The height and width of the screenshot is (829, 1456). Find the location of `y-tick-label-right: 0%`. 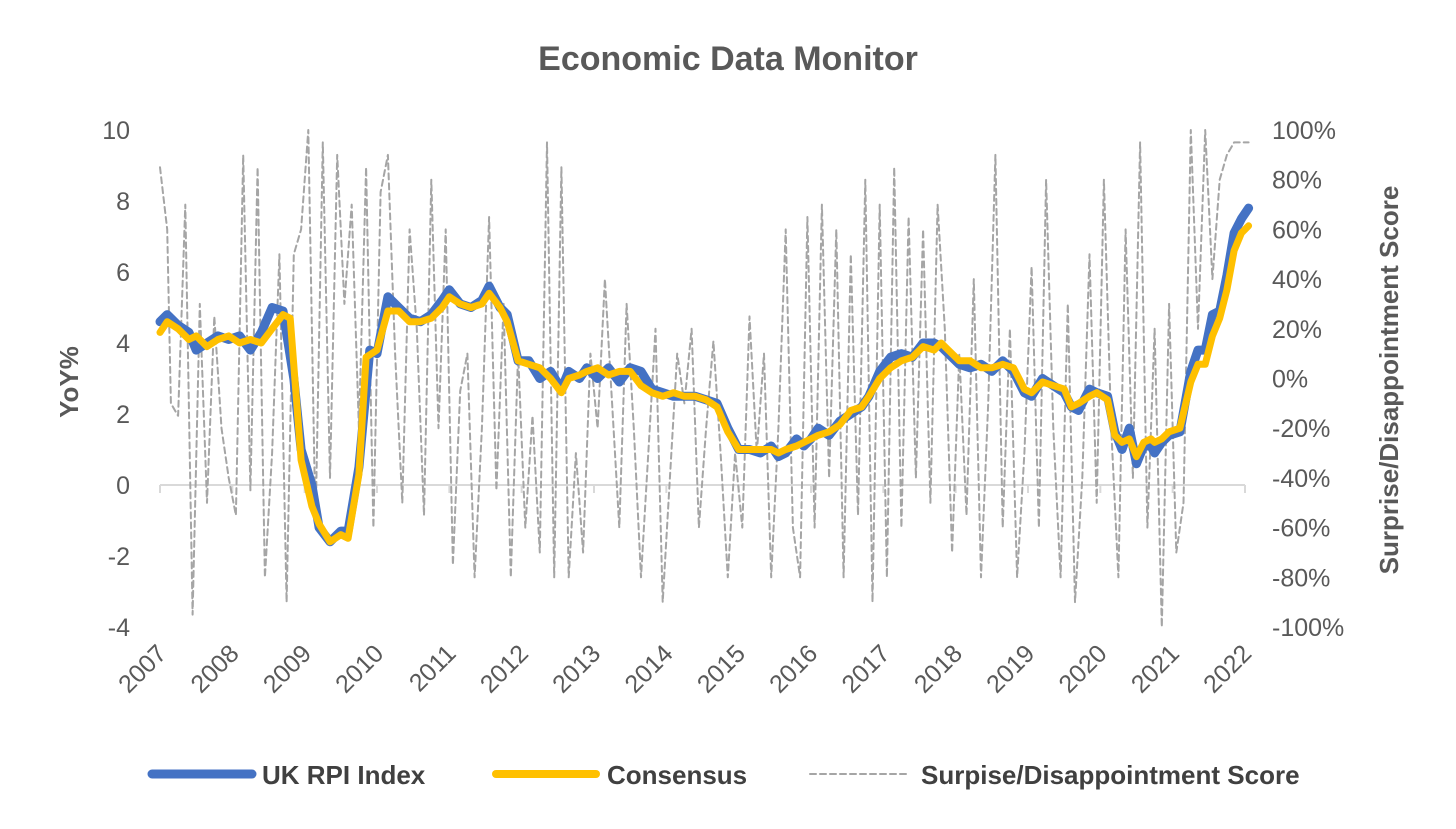

y-tick-label-right: 0% is located at coordinates (1290, 380).